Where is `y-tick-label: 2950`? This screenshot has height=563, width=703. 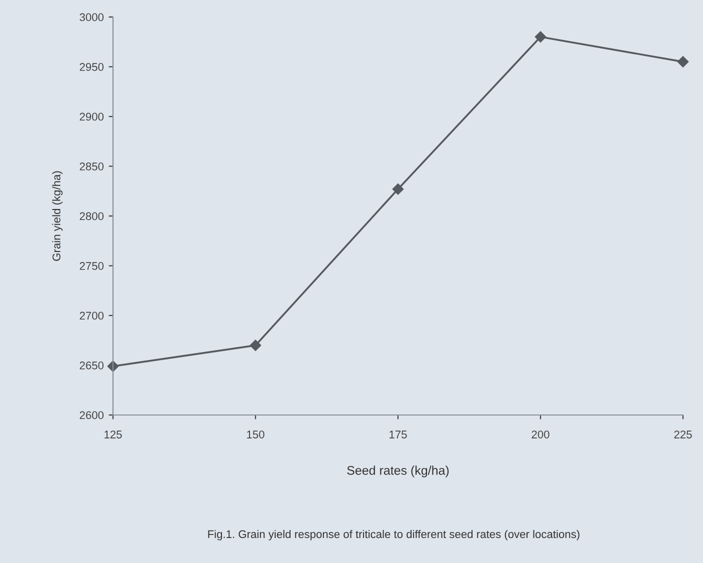
y-tick-label: 2950 is located at coordinates (92, 67).